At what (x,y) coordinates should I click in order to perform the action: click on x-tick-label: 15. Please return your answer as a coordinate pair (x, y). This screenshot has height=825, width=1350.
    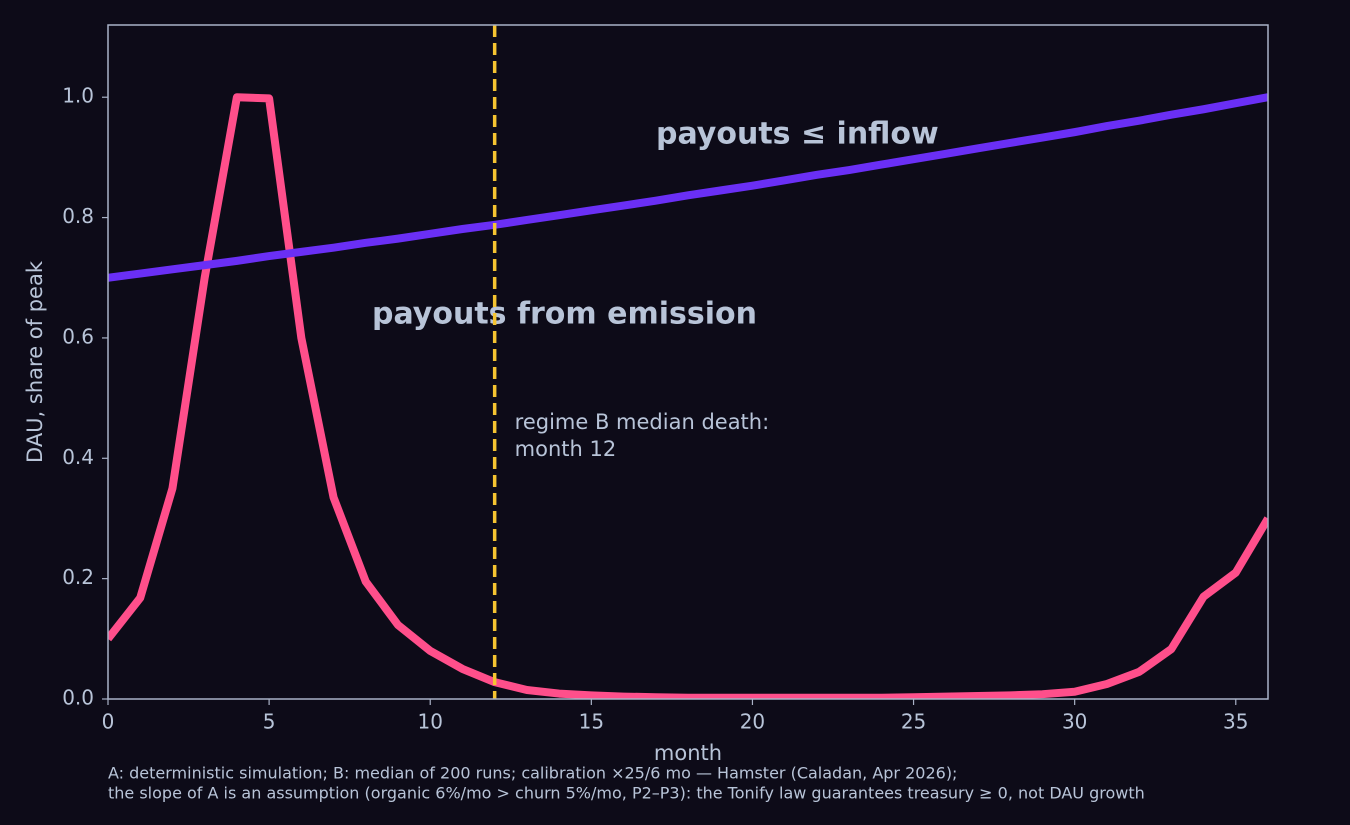
    Looking at the image, I should click on (591, 722).